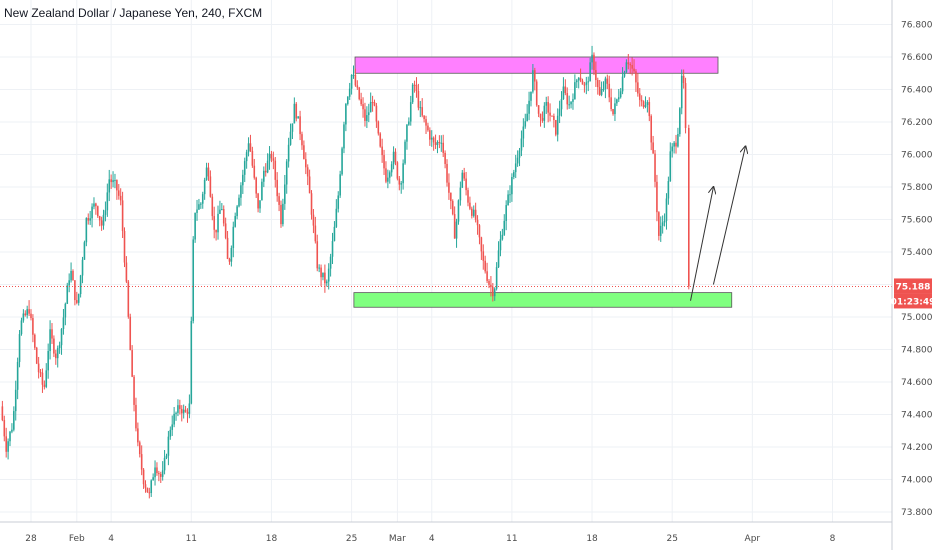 Image resolution: width=932 pixels, height=550 pixels. Describe the element at coordinates (916, 416) in the screenshot. I see `y-tick-label: 74.400` at that location.